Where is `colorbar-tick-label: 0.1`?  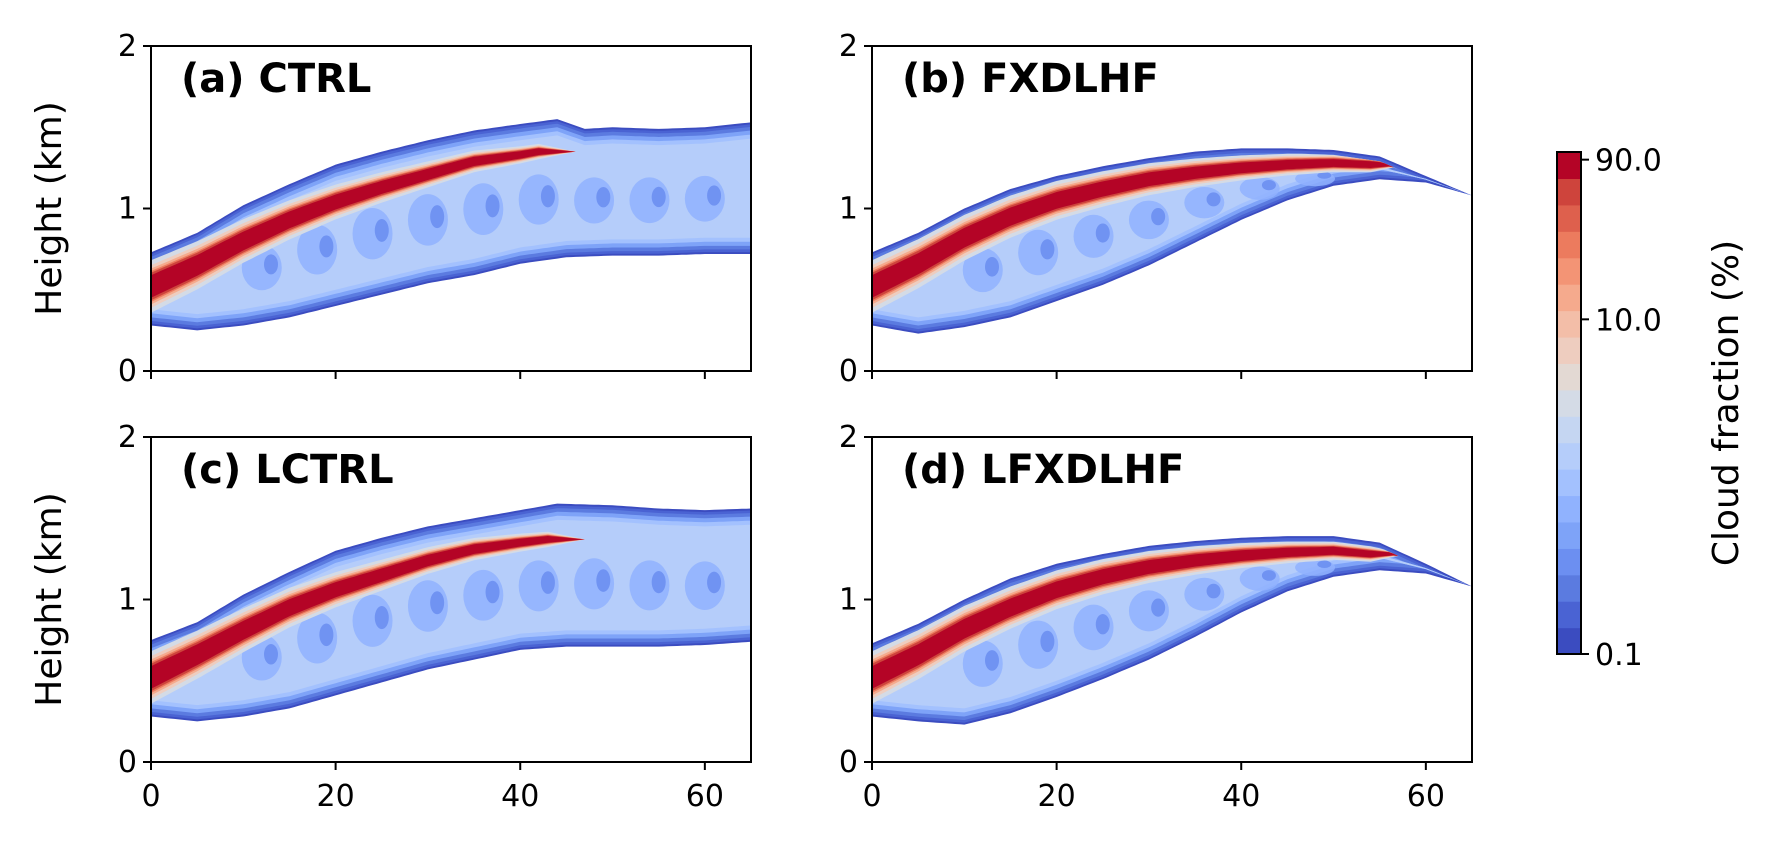 colorbar-tick-label: 0.1 is located at coordinates (1619, 655).